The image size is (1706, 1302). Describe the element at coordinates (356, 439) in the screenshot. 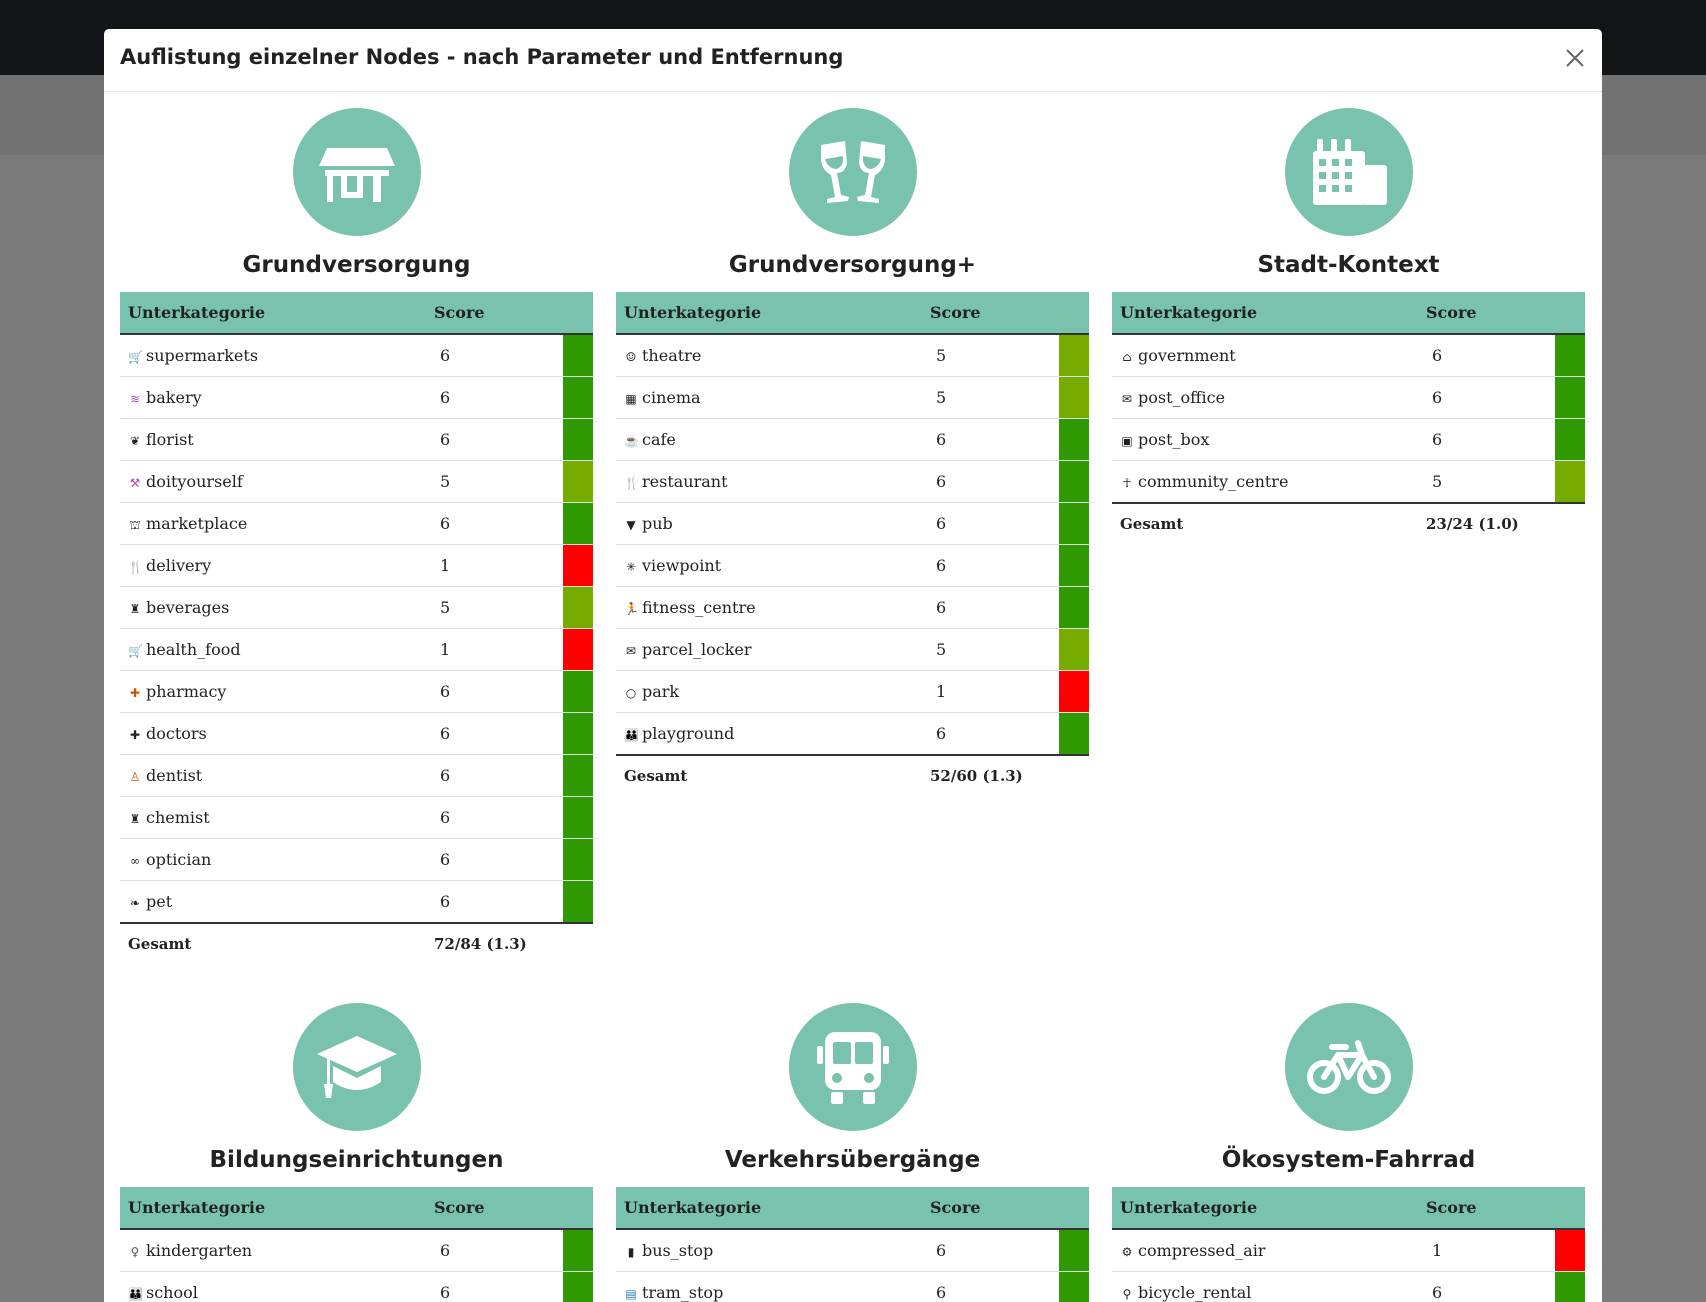

I see `table-row: ❦ florist 6` at that location.